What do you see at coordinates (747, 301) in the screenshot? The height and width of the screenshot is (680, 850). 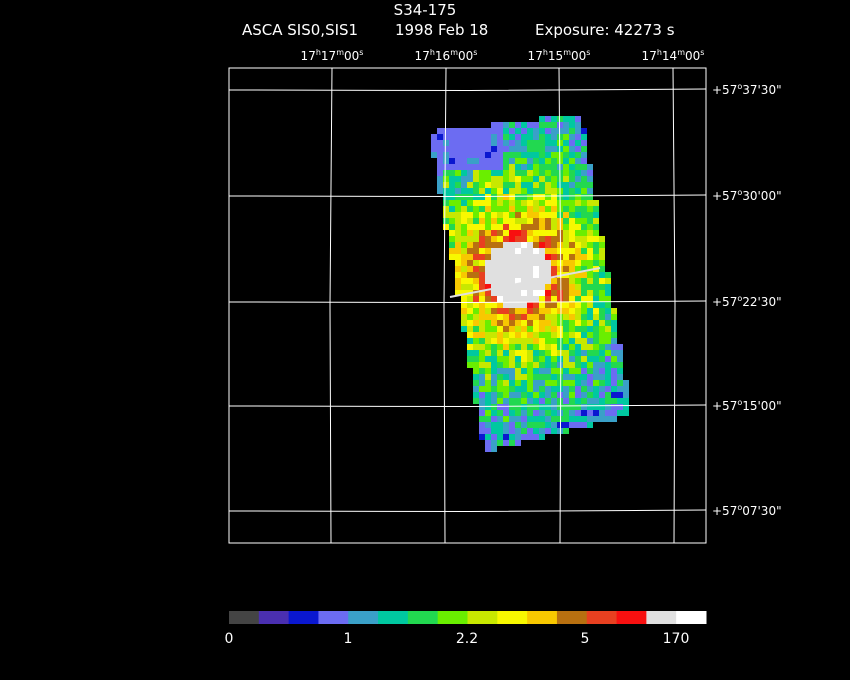 I see `dec-tick-label: +57o22'30"` at bounding box center [747, 301].